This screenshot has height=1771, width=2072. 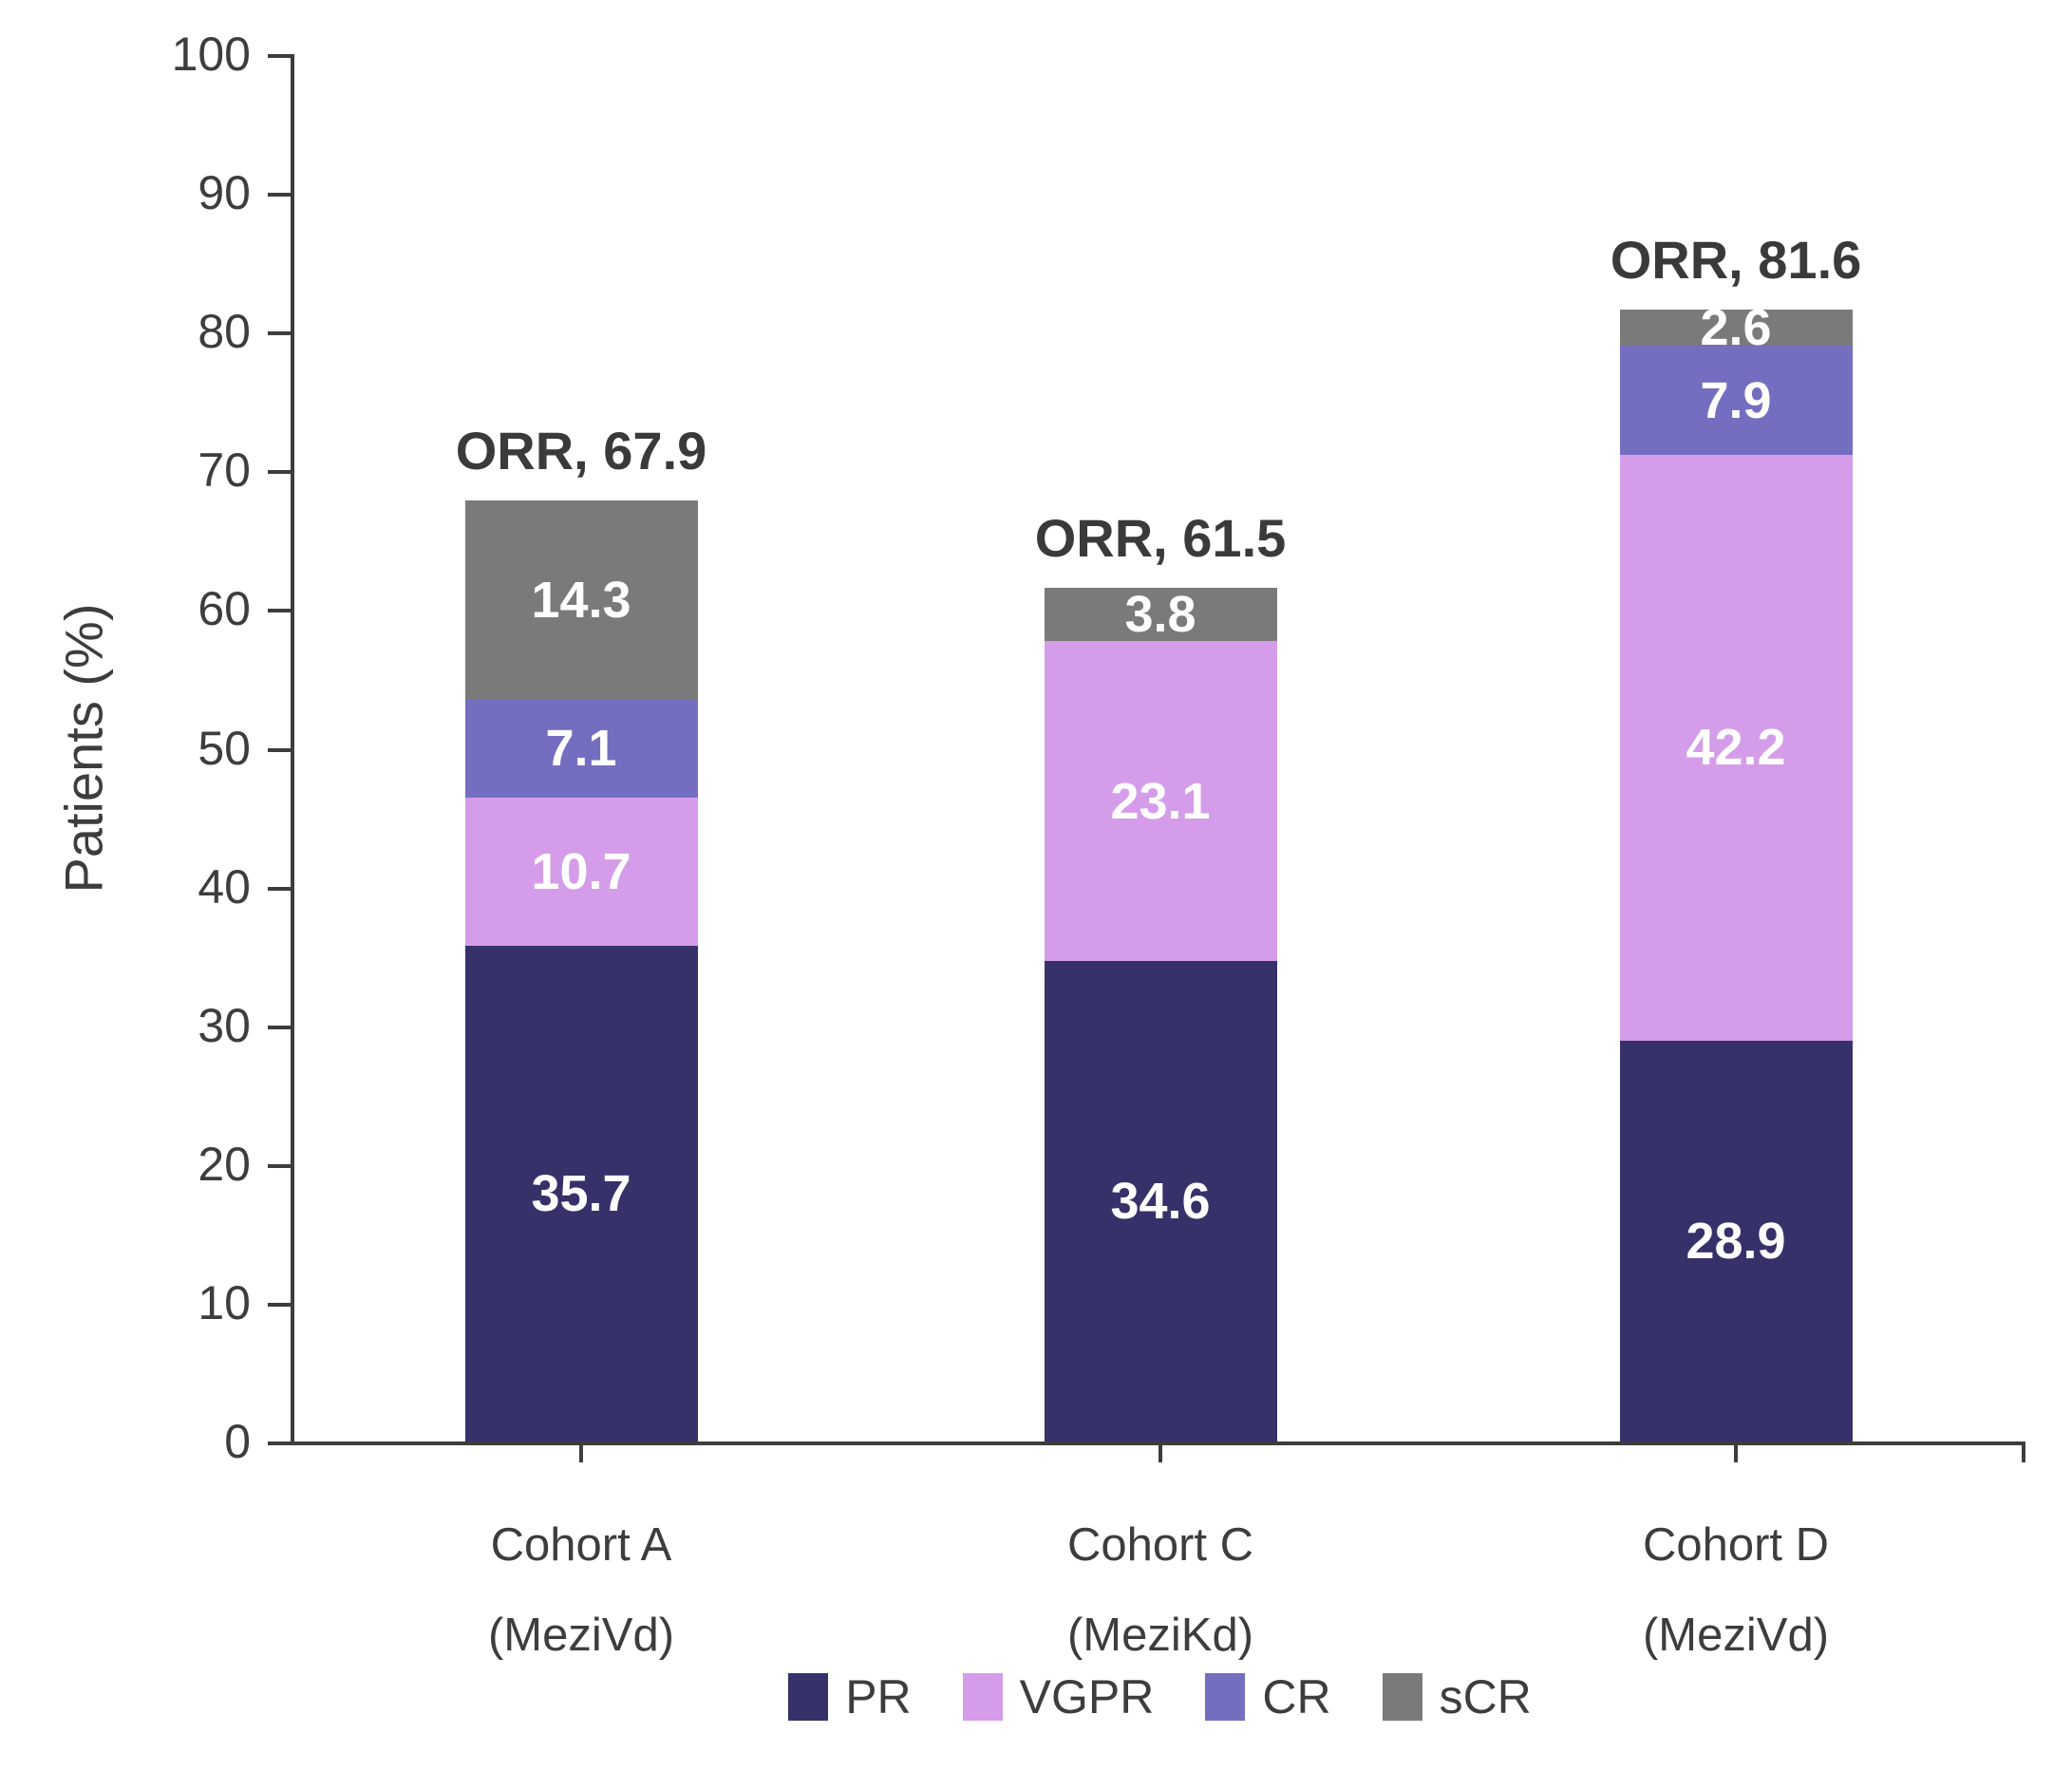 I want to click on segment-value-label: 42.2, so click(x=1736, y=748).